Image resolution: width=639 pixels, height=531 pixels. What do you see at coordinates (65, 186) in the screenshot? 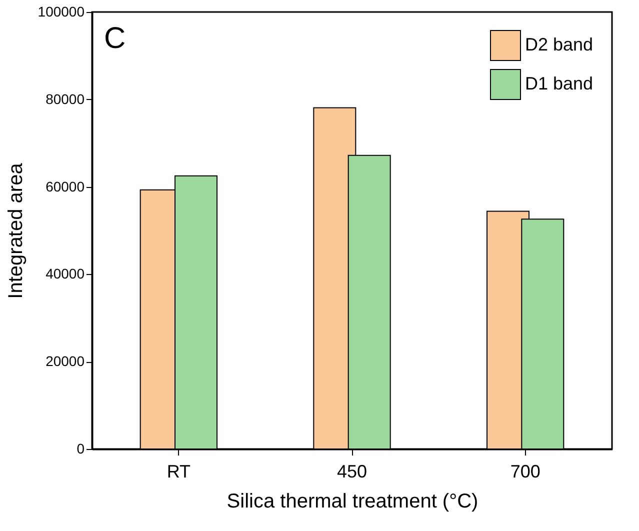
I see `y-tick-label: 60000` at bounding box center [65, 186].